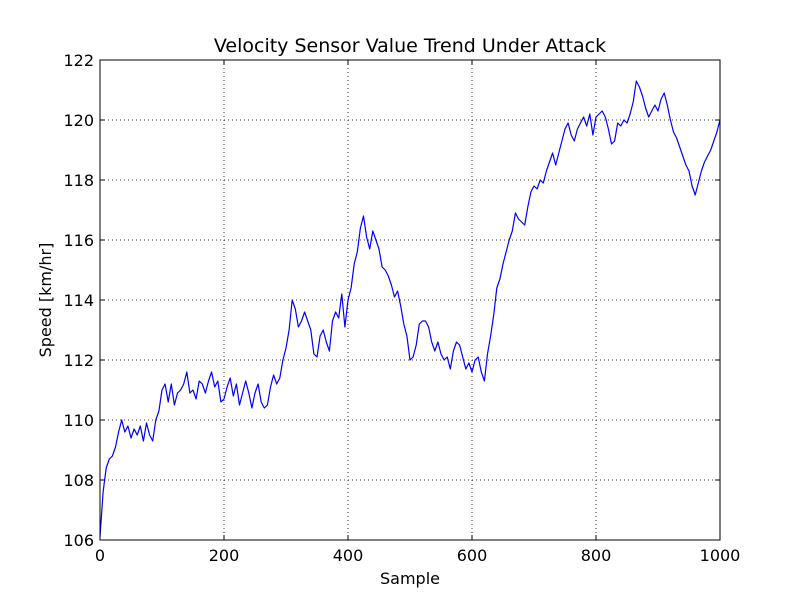 Image resolution: width=800 pixels, height=605 pixels. What do you see at coordinates (224, 555) in the screenshot?
I see `x-tick-label: 200` at bounding box center [224, 555].